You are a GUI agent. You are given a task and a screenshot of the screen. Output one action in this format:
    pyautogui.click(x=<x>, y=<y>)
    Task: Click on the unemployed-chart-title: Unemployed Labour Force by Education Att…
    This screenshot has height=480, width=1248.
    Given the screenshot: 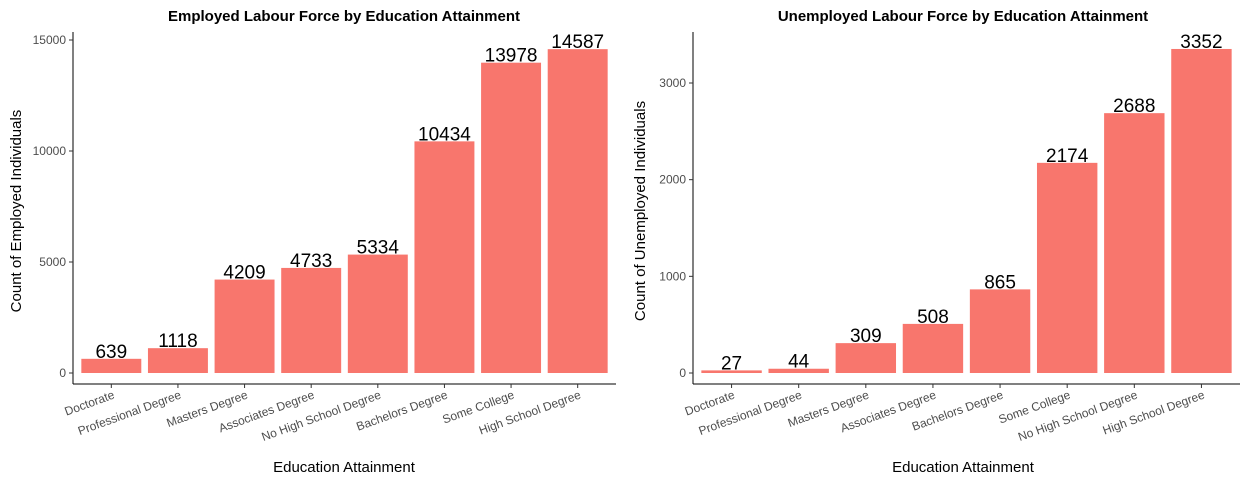 What is the action you would take?
    pyautogui.click(x=963, y=16)
    